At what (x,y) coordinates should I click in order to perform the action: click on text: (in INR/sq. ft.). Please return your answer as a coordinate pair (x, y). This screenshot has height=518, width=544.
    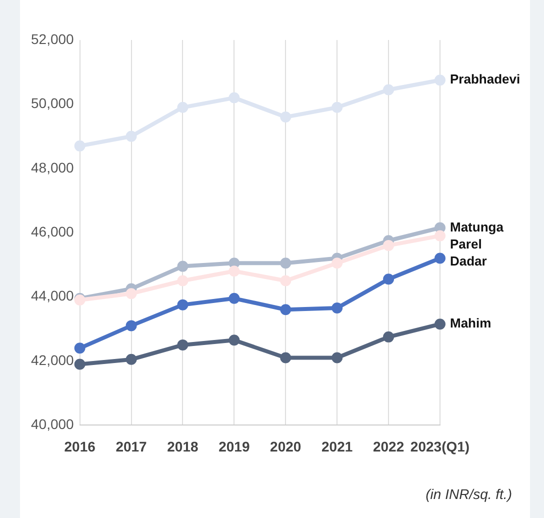
    Looking at the image, I should click on (469, 494).